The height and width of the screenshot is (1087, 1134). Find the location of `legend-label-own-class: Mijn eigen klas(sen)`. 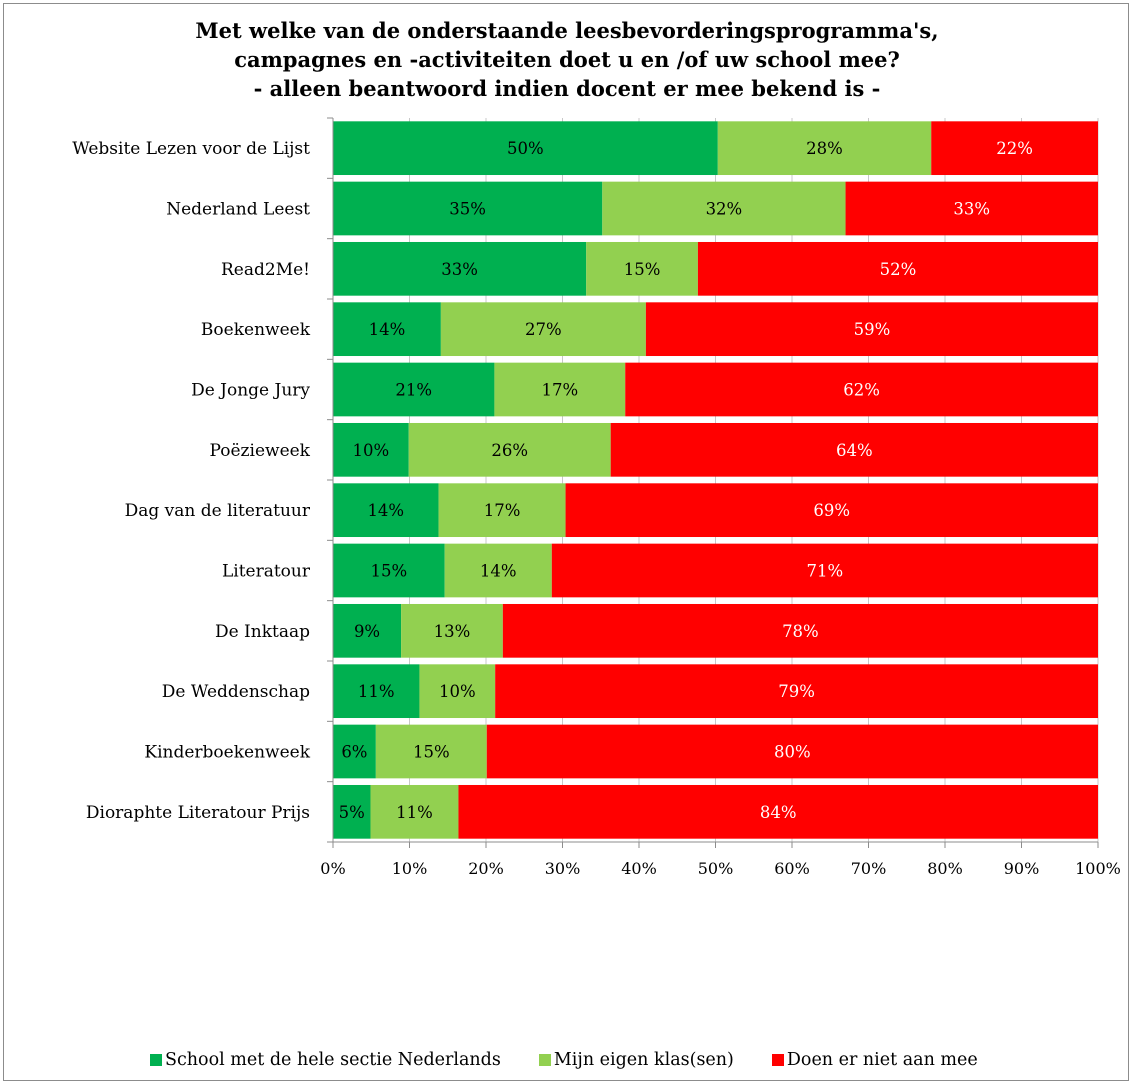

legend-label-own-class: Mijn eigen klas(sen) is located at coordinates (643, 1060).